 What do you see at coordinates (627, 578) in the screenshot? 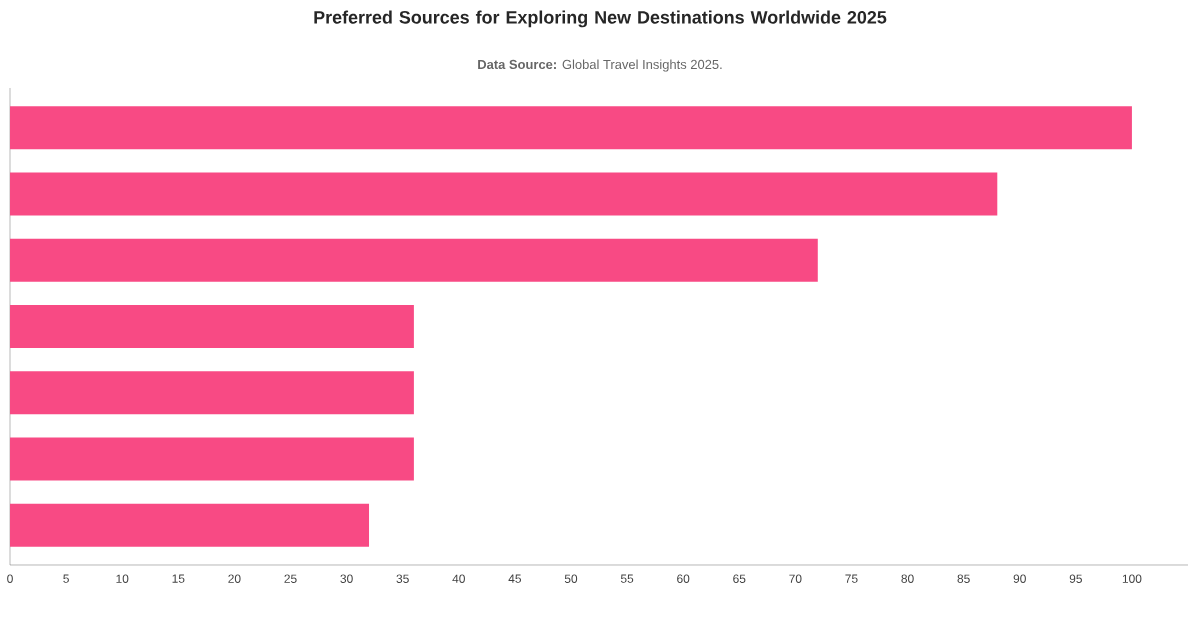
I see `x-tick-label: 55` at bounding box center [627, 578].